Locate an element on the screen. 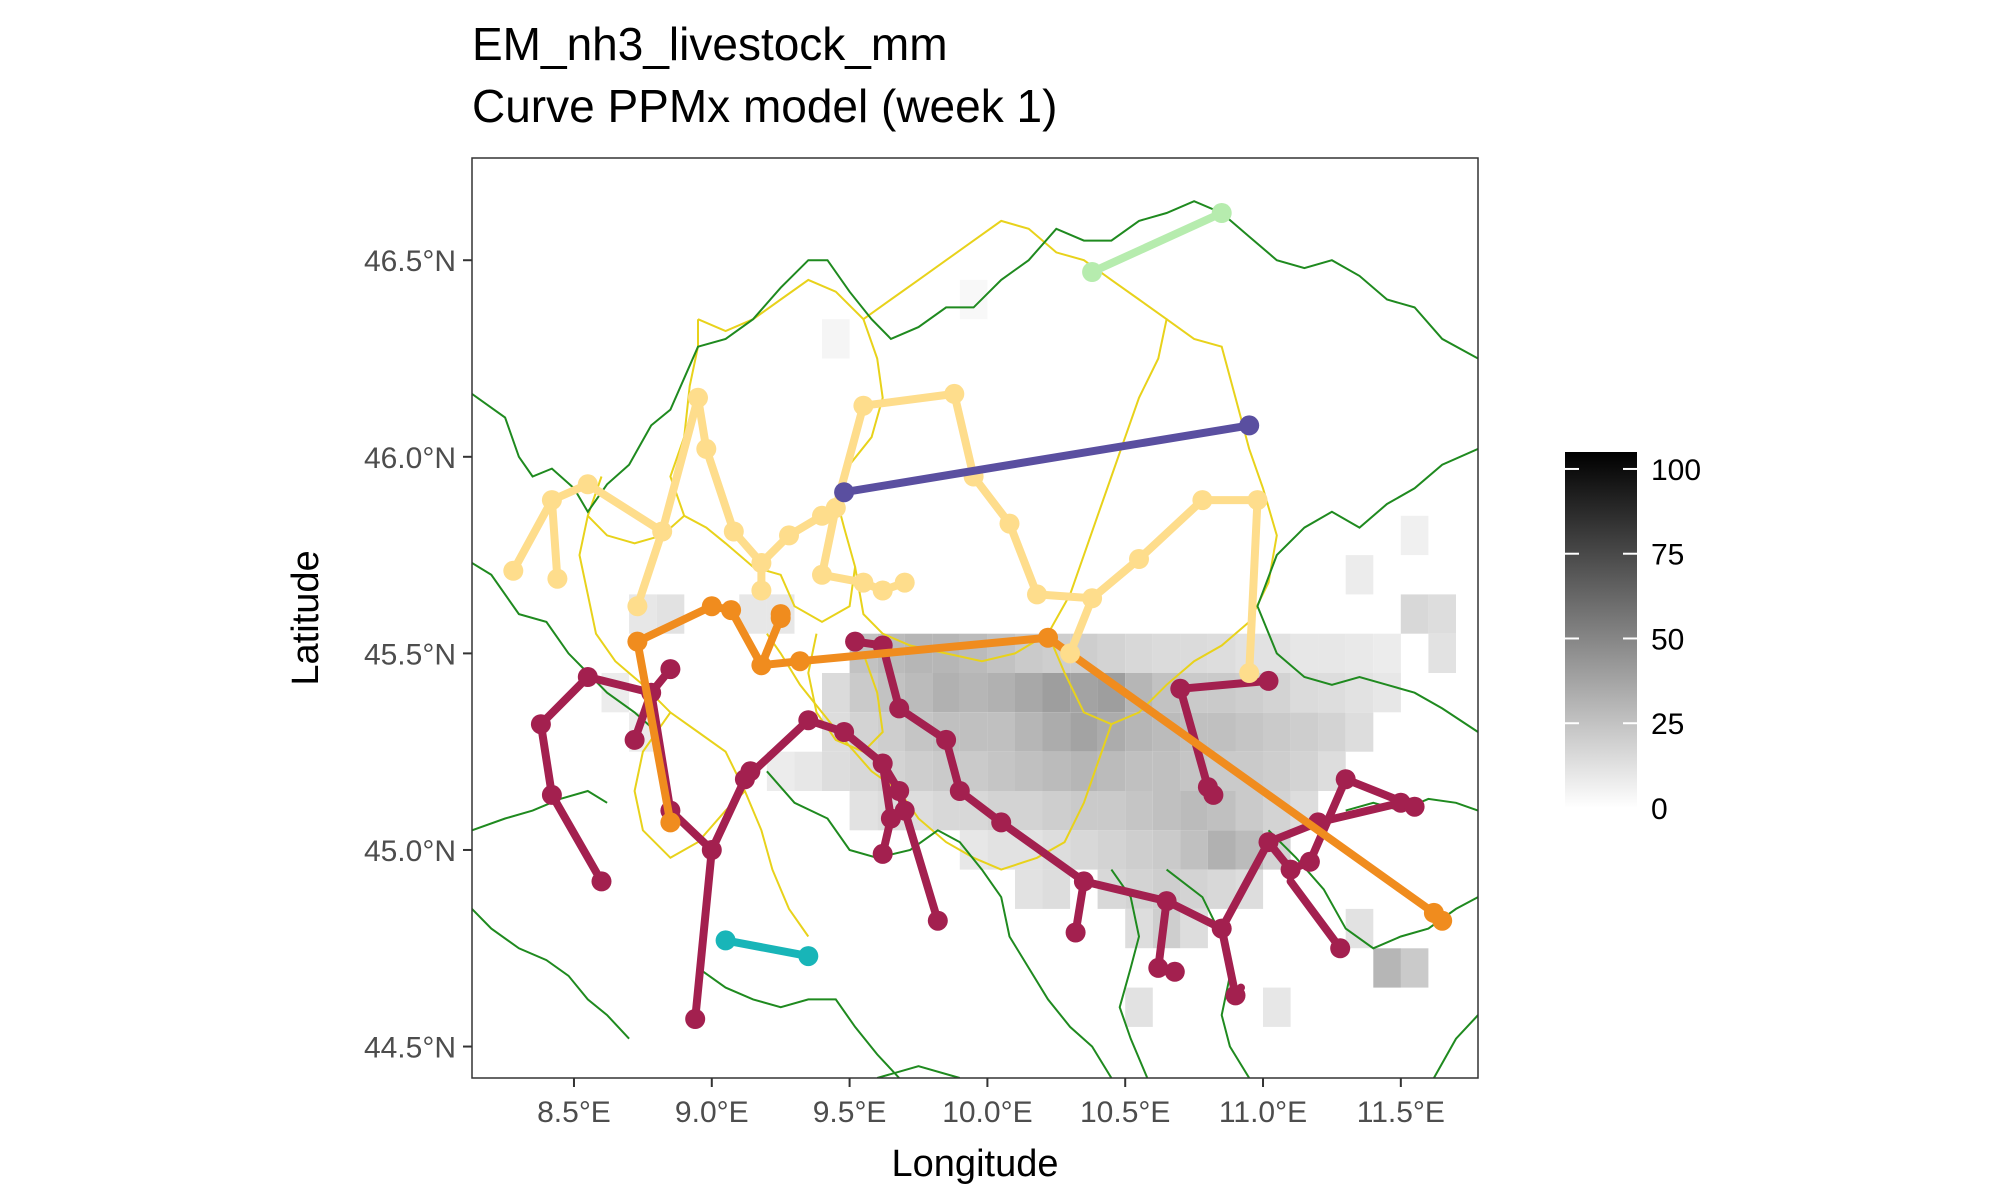  x-tick-label: 9.5°E is located at coordinates (850, 1112).